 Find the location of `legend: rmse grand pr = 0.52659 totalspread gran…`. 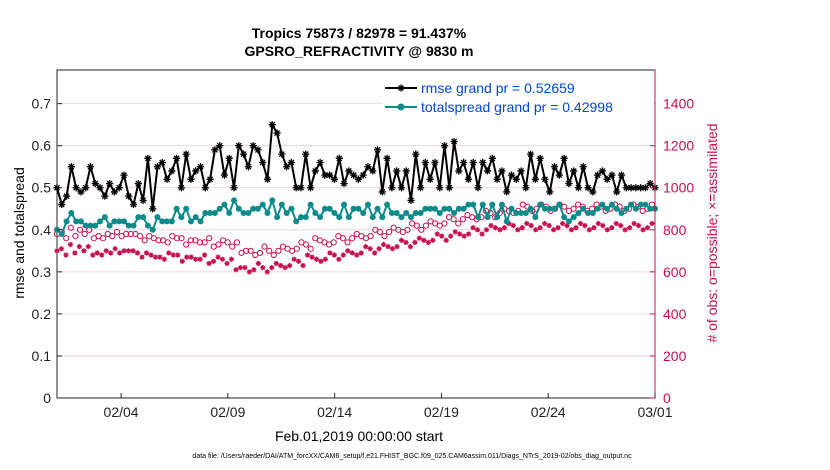

legend: rmse grand pr = 0.52659 totalspread gran… is located at coordinates (518, 95).